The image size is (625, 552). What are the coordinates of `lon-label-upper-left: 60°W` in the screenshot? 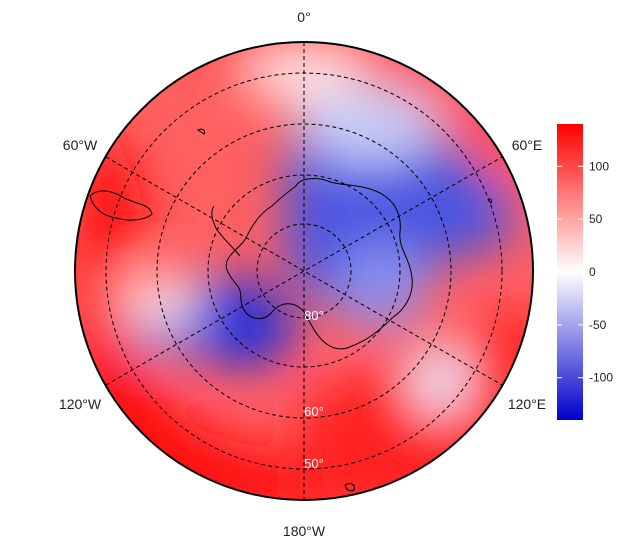 It's located at (80, 145).